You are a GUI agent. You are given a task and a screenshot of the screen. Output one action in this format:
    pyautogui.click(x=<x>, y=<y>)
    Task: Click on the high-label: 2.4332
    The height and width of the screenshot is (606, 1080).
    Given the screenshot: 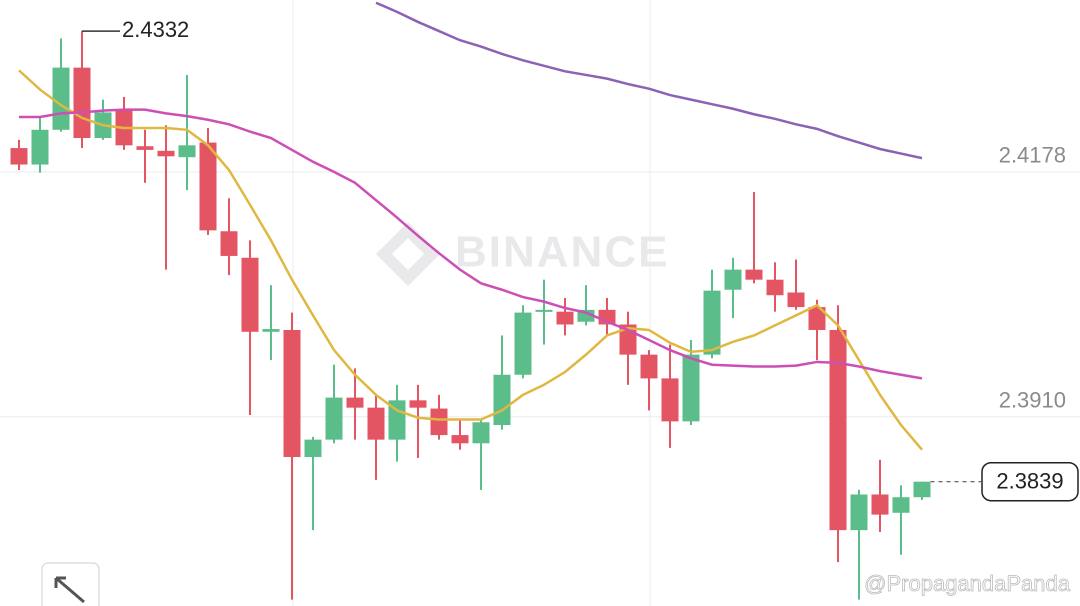 What is the action you would take?
    pyautogui.click(x=155, y=29)
    